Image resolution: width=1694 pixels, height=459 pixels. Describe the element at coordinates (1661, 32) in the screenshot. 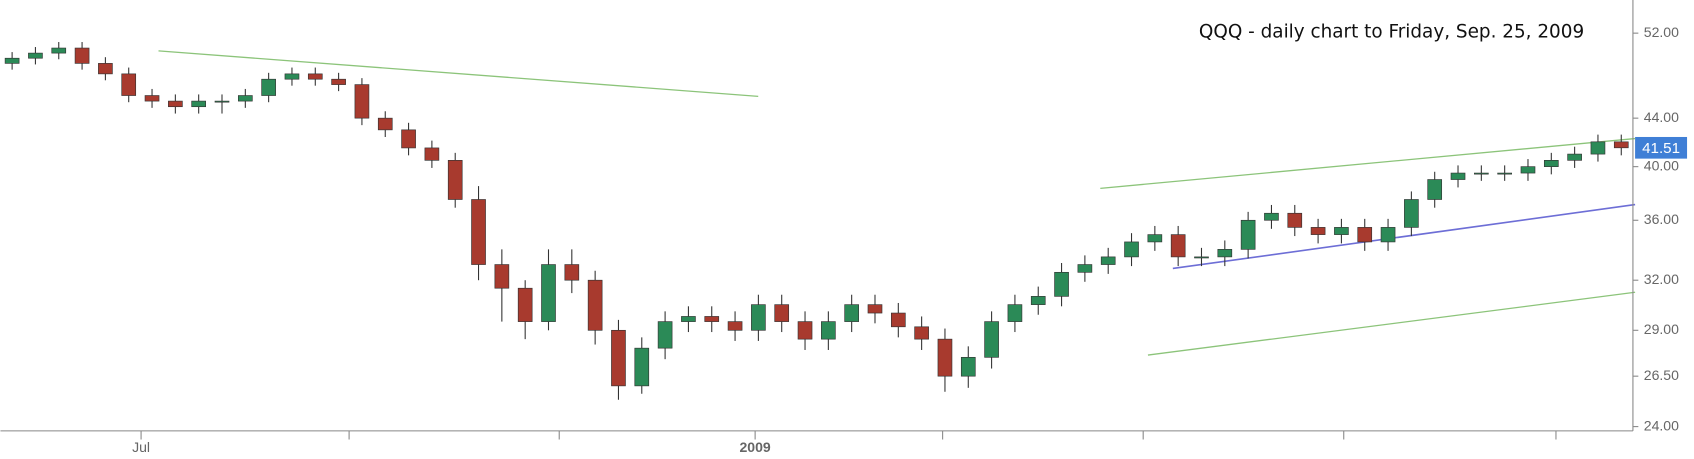

I see `y-tick-label: 52.00` at that location.